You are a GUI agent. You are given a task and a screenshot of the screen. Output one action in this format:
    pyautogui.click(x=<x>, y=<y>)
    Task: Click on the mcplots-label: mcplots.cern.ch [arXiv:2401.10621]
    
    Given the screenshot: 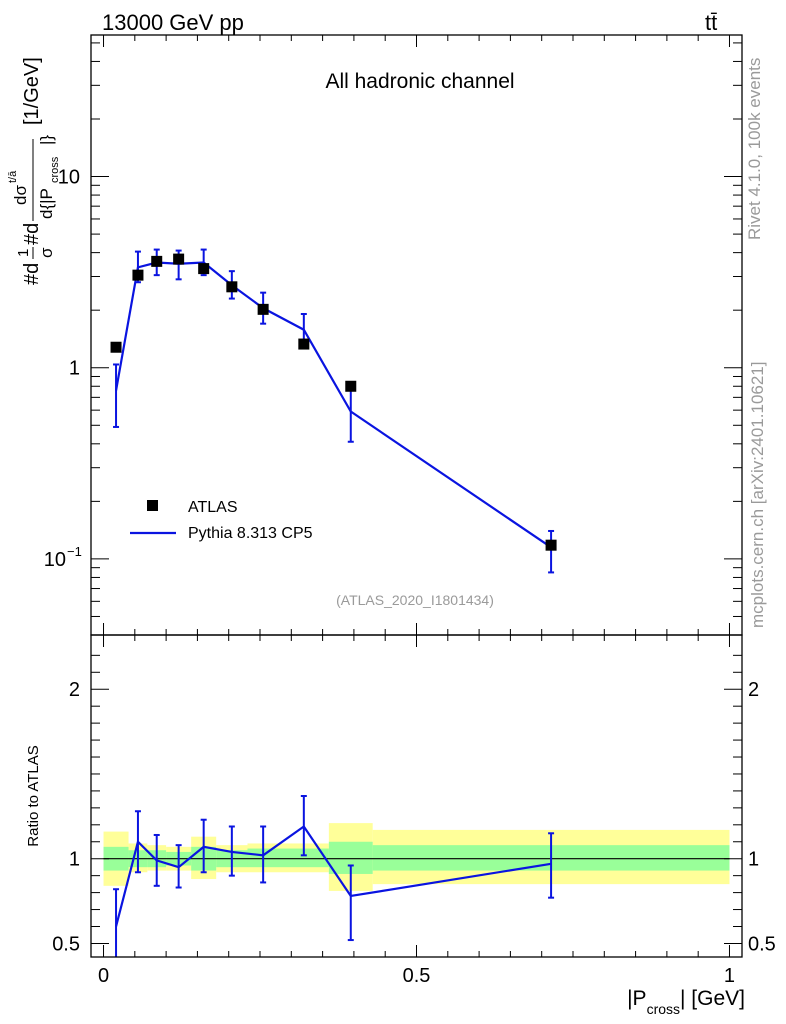 What is the action you would take?
    pyautogui.click(x=757, y=495)
    